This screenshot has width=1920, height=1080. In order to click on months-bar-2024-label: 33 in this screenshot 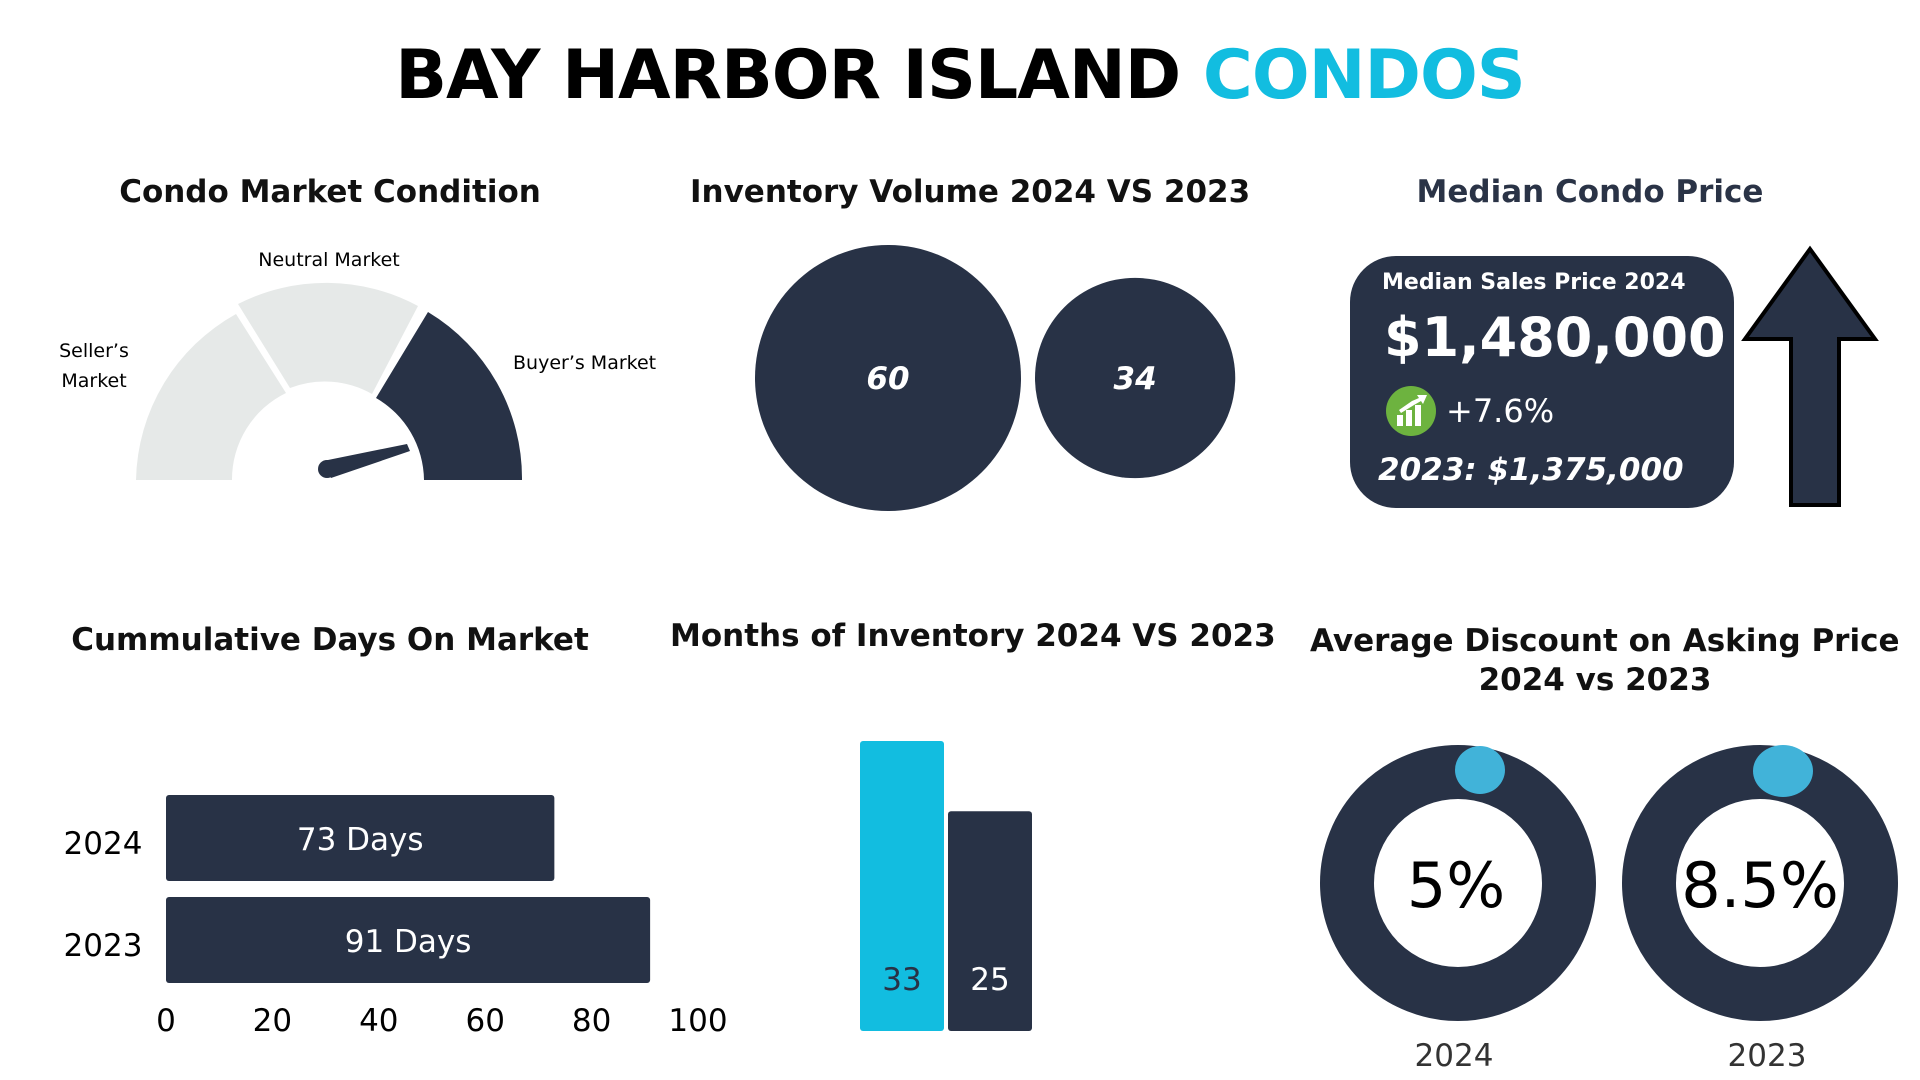, I will do `click(901, 980)`.